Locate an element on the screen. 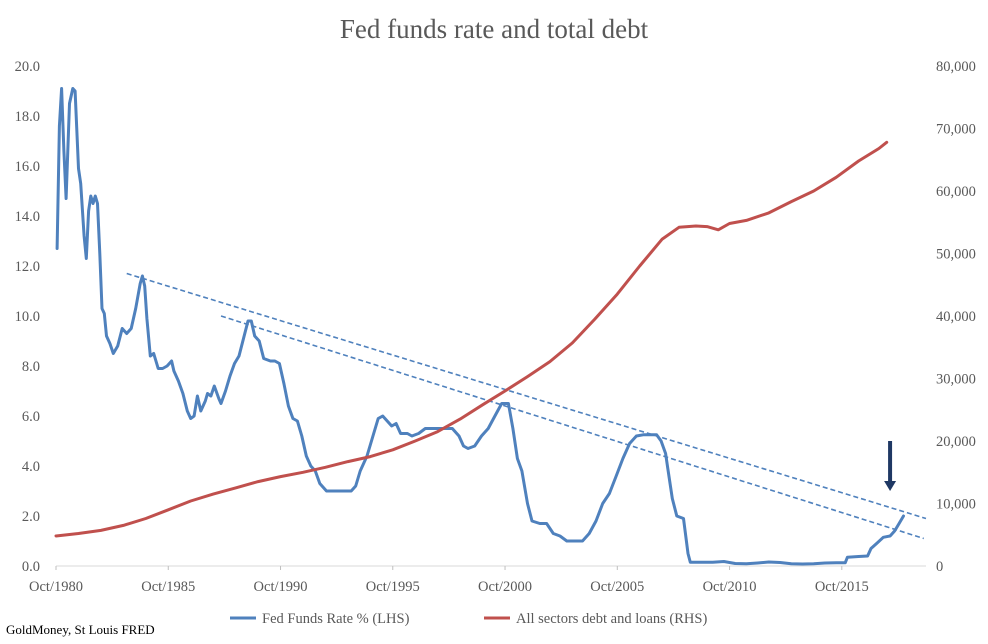  y-left-tick-label: 20.0 is located at coordinates (27, 67).